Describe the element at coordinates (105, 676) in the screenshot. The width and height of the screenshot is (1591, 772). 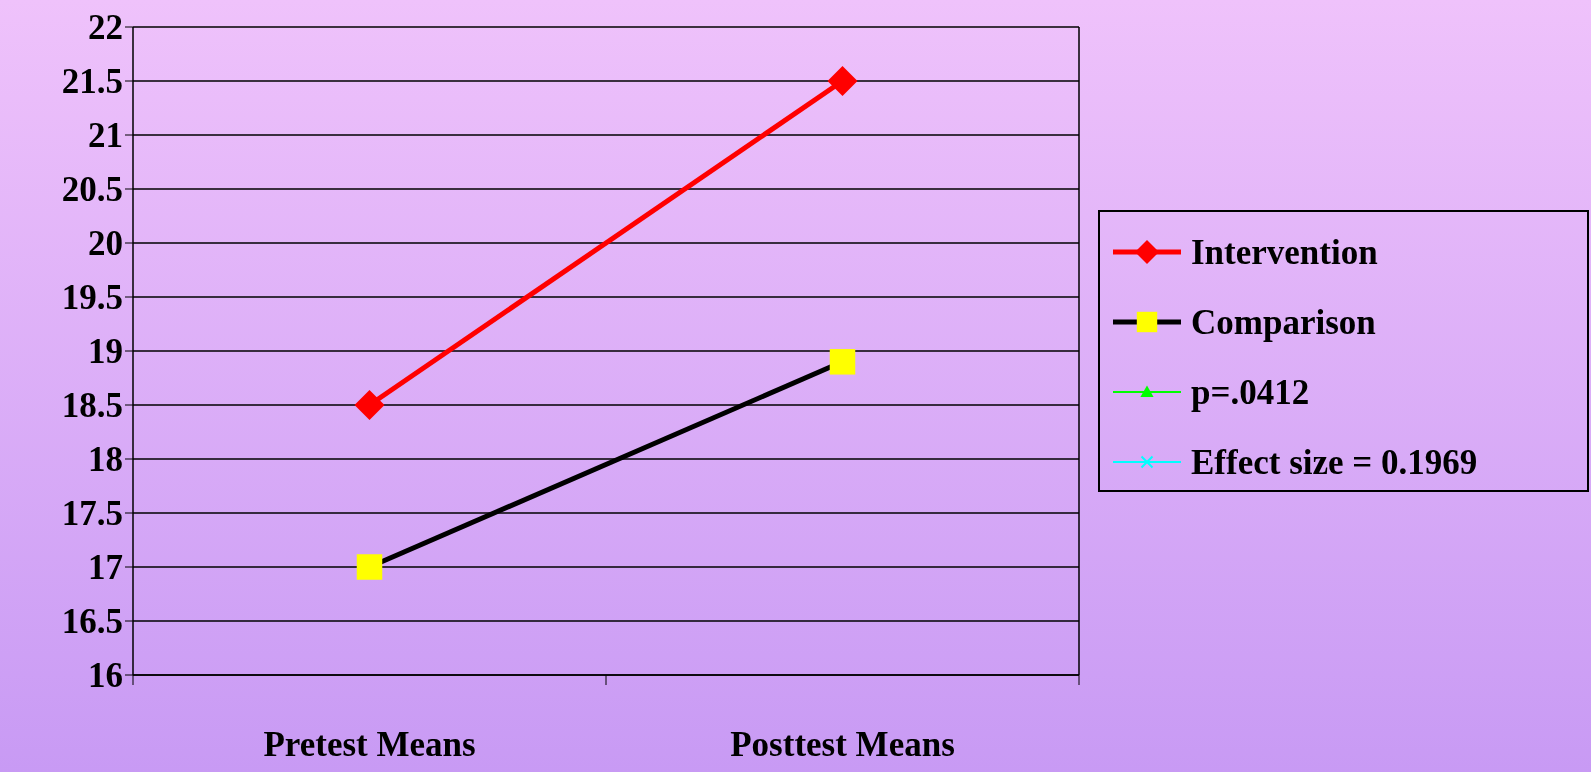
I see `y-tick-label: 16` at that location.